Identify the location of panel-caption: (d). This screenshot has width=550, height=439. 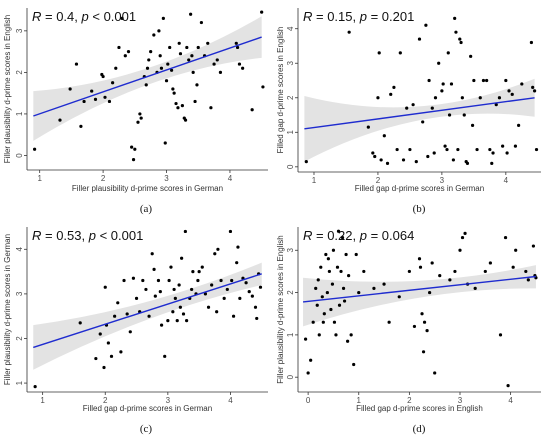
(419, 429).